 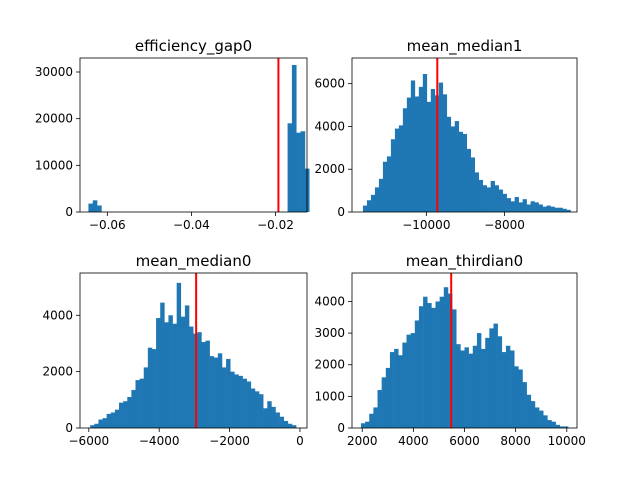 I want to click on y-tick-label: 30000, so click(x=54, y=72).